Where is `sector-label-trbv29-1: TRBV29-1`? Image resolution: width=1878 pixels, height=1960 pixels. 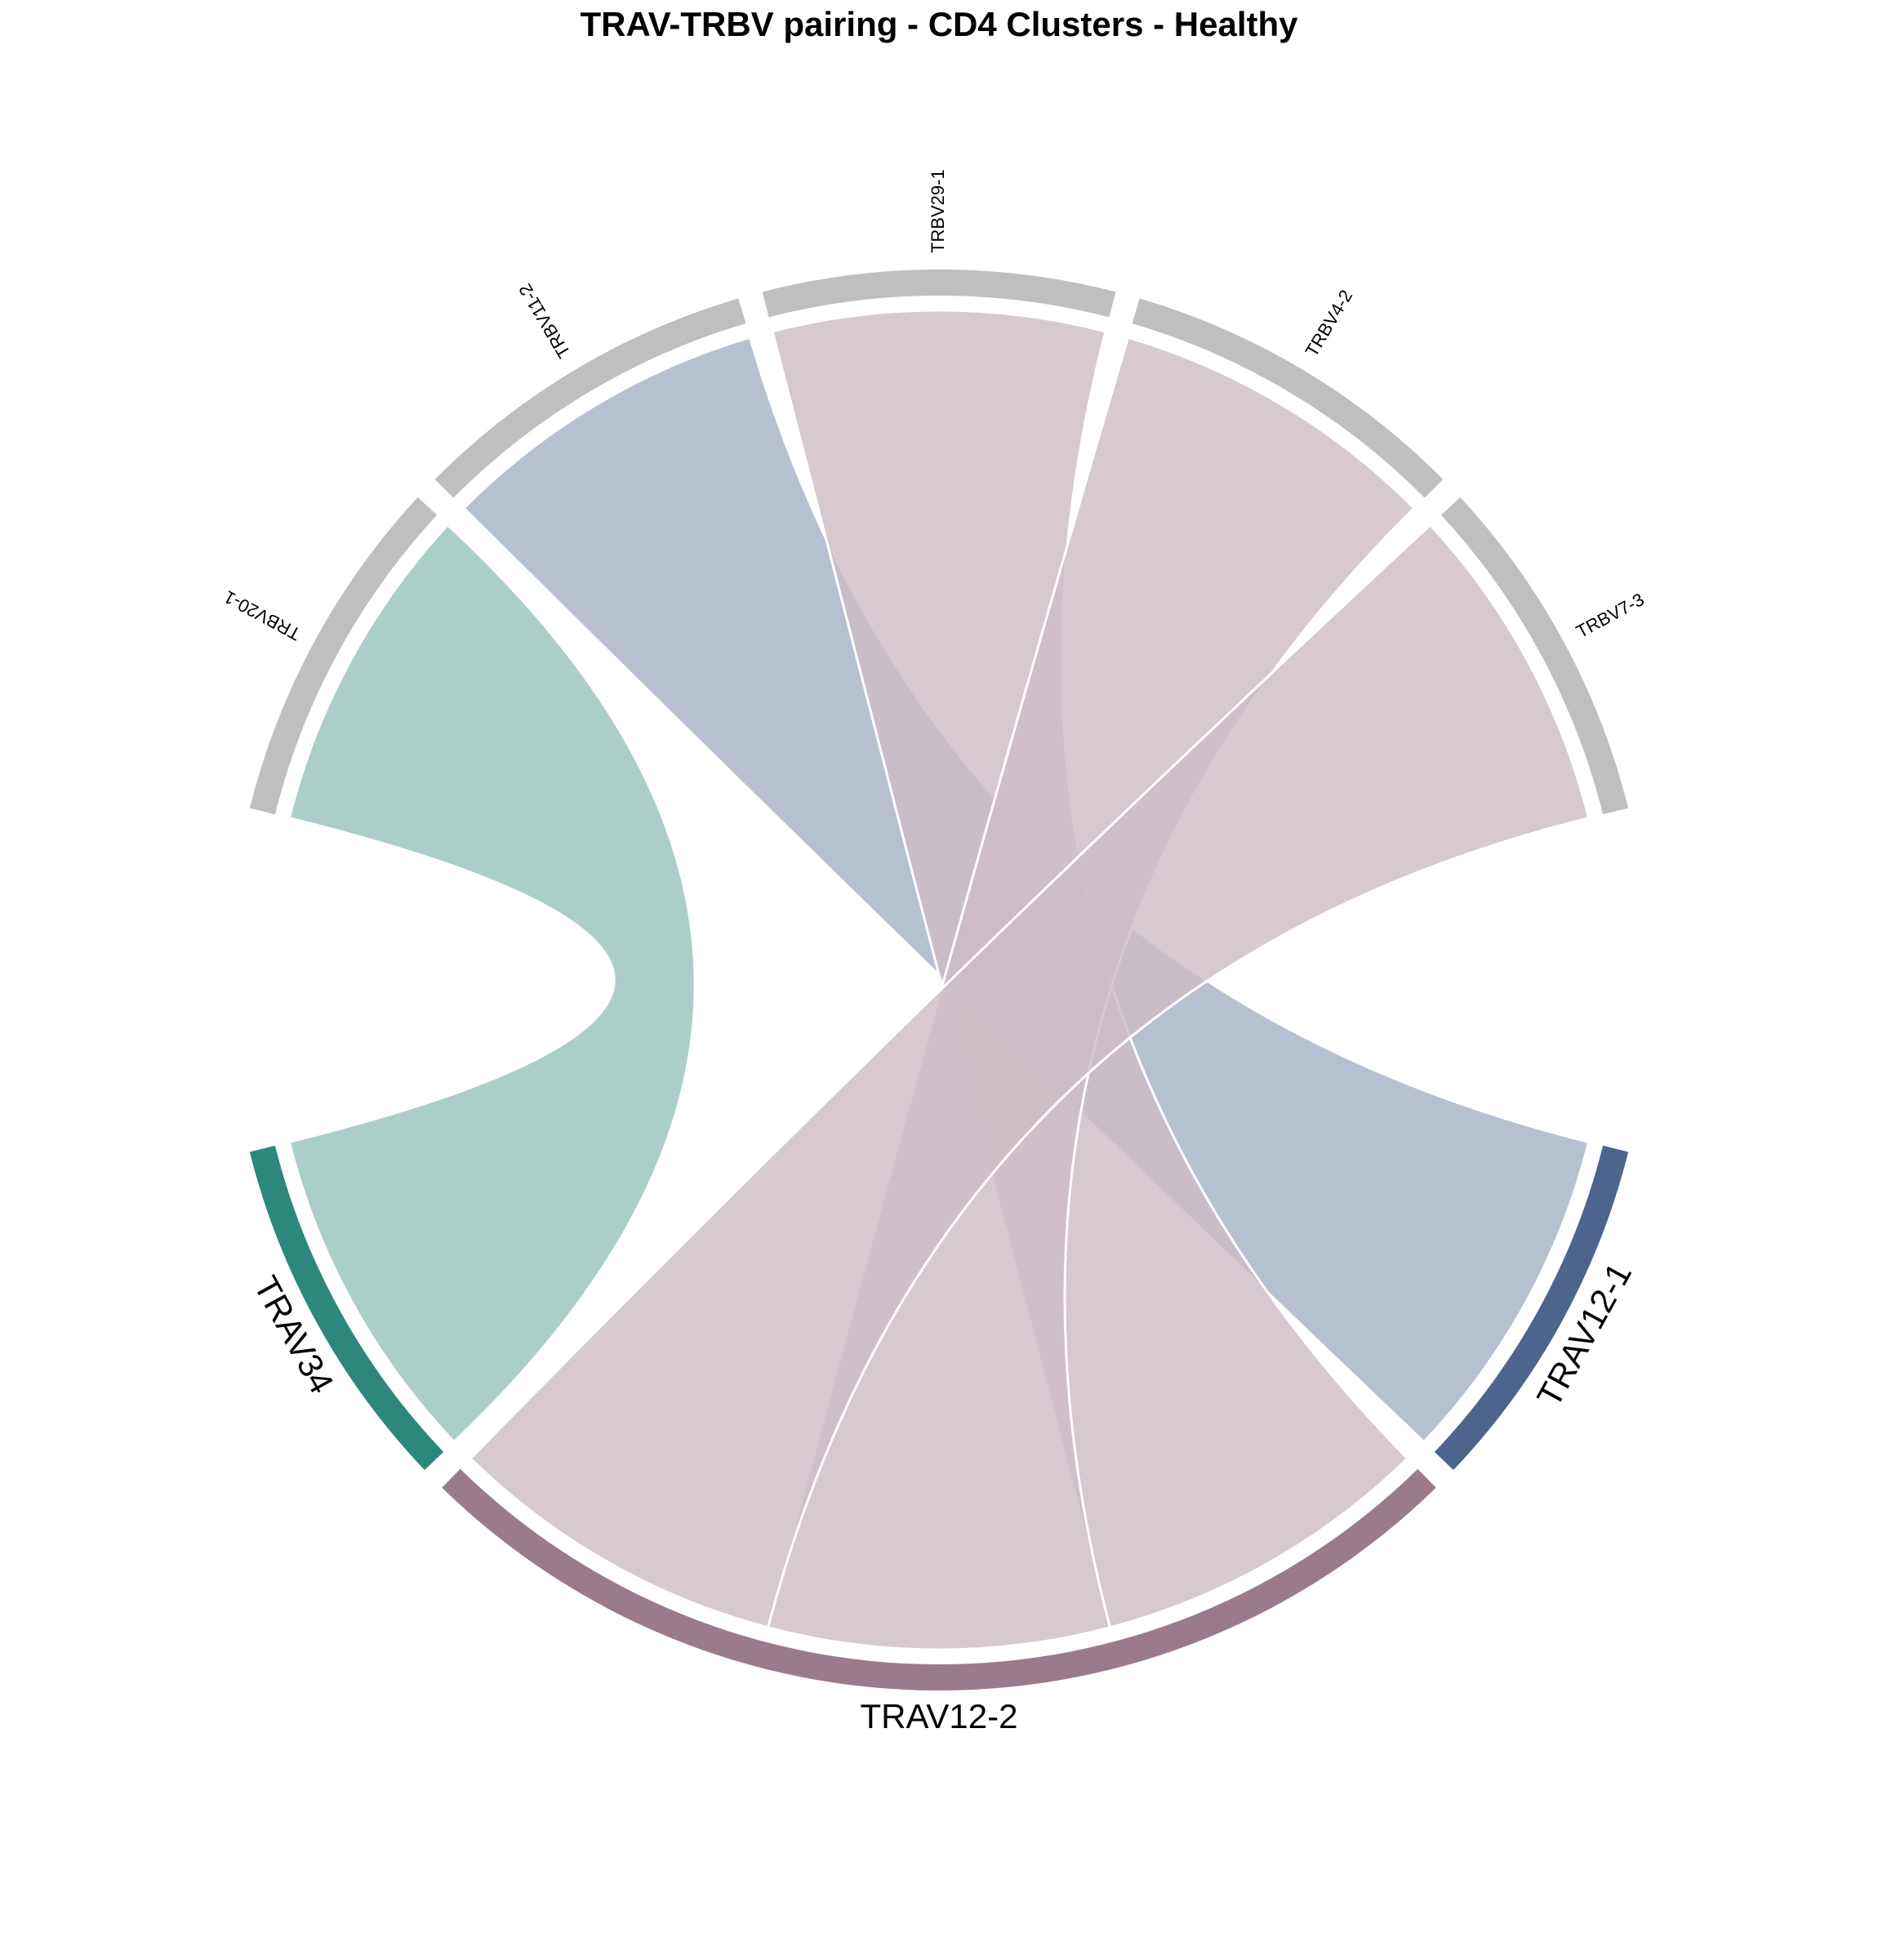 sector-label-trbv29-1: TRBV29-1 is located at coordinates (938, 211).